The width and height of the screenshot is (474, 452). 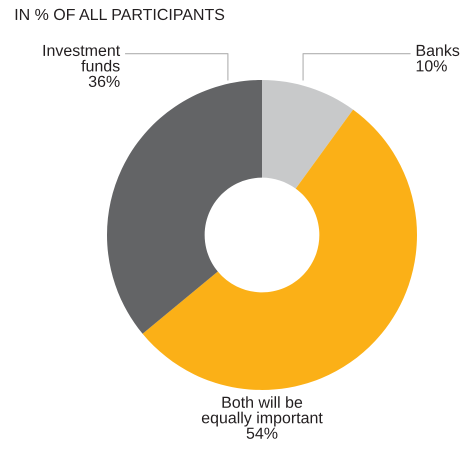 What do you see at coordinates (262, 433) in the screenshot?
I see `data-label: 54%` at bounding box center [262, 433].